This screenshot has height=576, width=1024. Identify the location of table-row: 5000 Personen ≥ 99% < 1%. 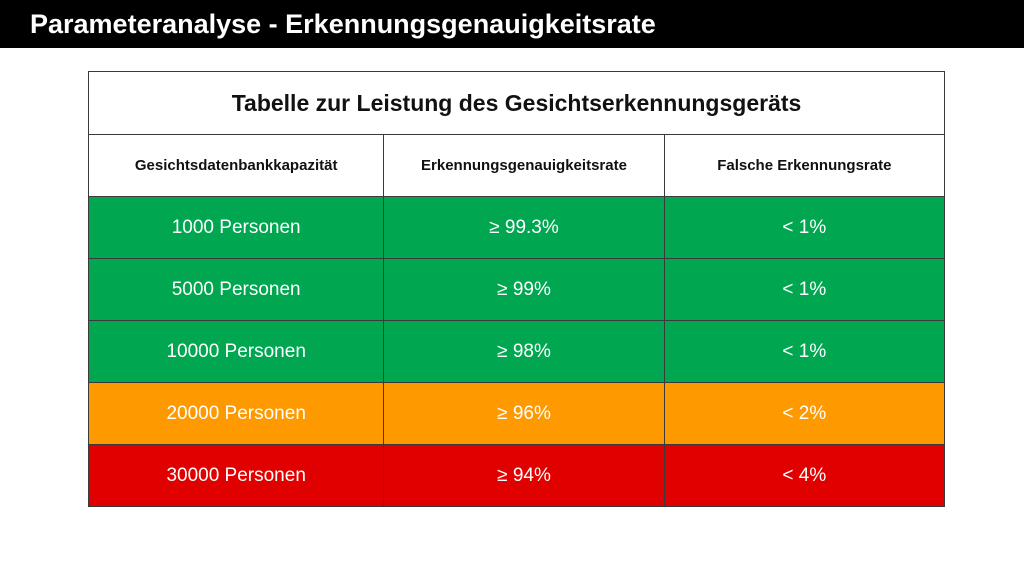
(516, 289).